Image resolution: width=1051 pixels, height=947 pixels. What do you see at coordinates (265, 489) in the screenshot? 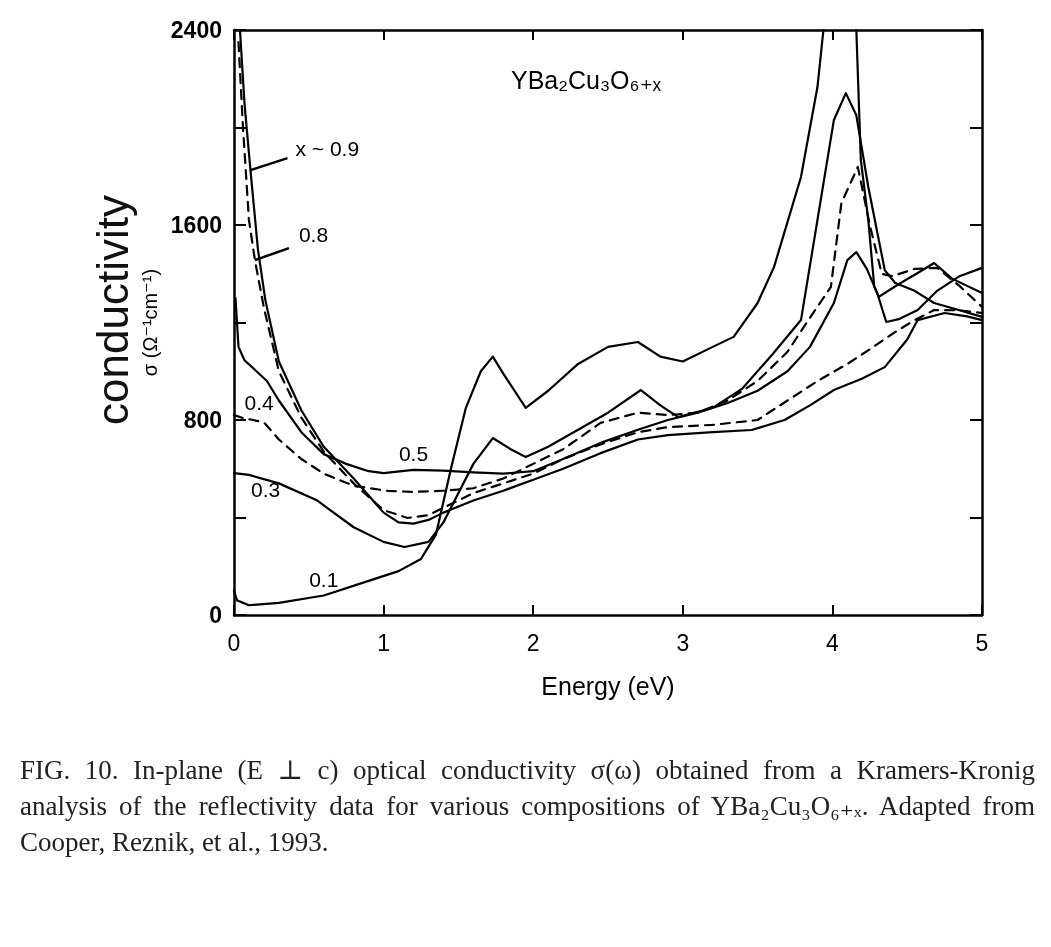
I see `series-label: 0.3` at bounding box center [265, 489].